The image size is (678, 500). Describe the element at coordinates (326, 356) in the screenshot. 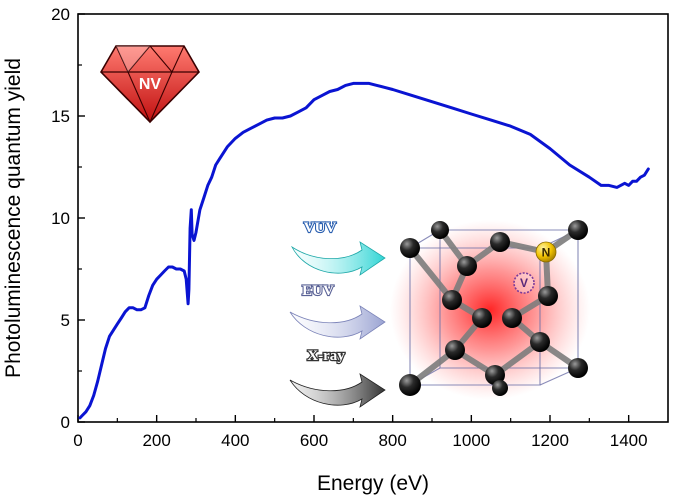

I see `xray-label: X-ray` at that location.